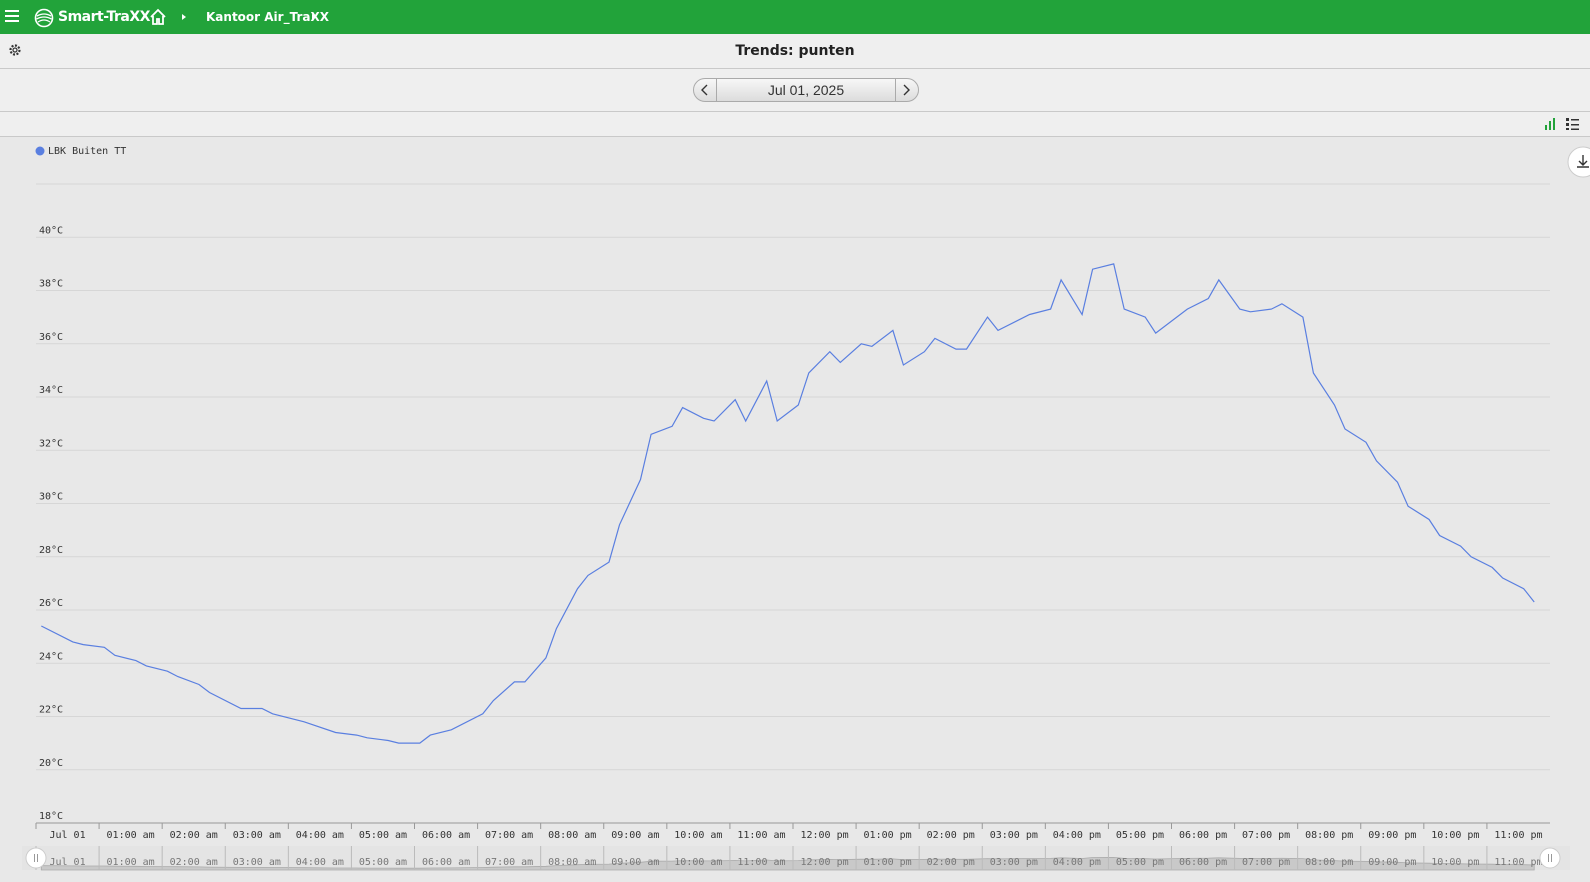 Image resolution: width=1590 pixels, height=882 pixels. Describe the element at coordinates (795, 124) in the screenshot. I see `toolbar` at that location.